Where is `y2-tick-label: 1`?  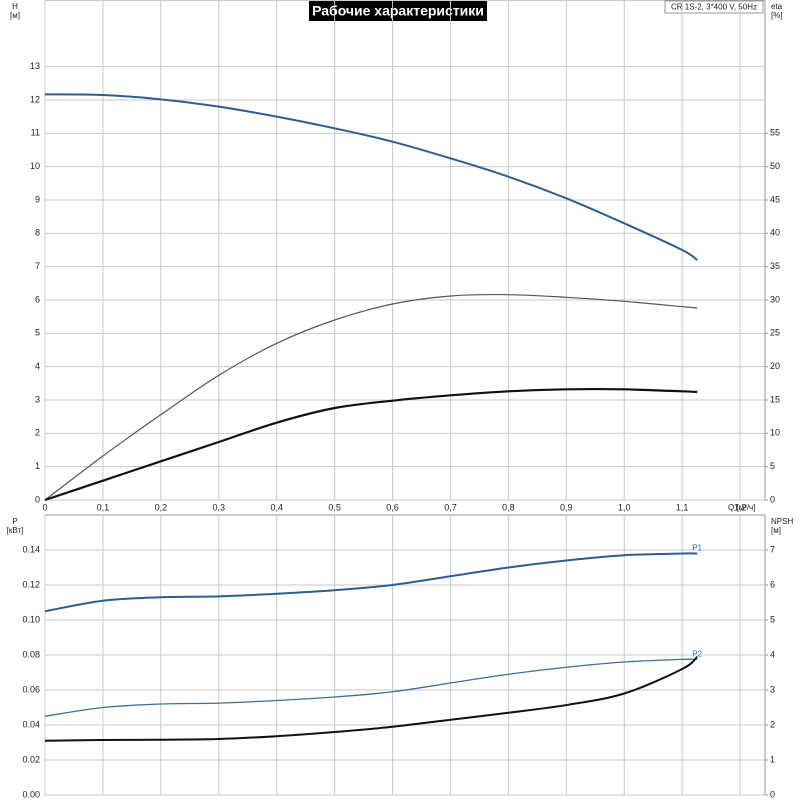 y2-tick-label: 1 is located at coordinates (772, 759).